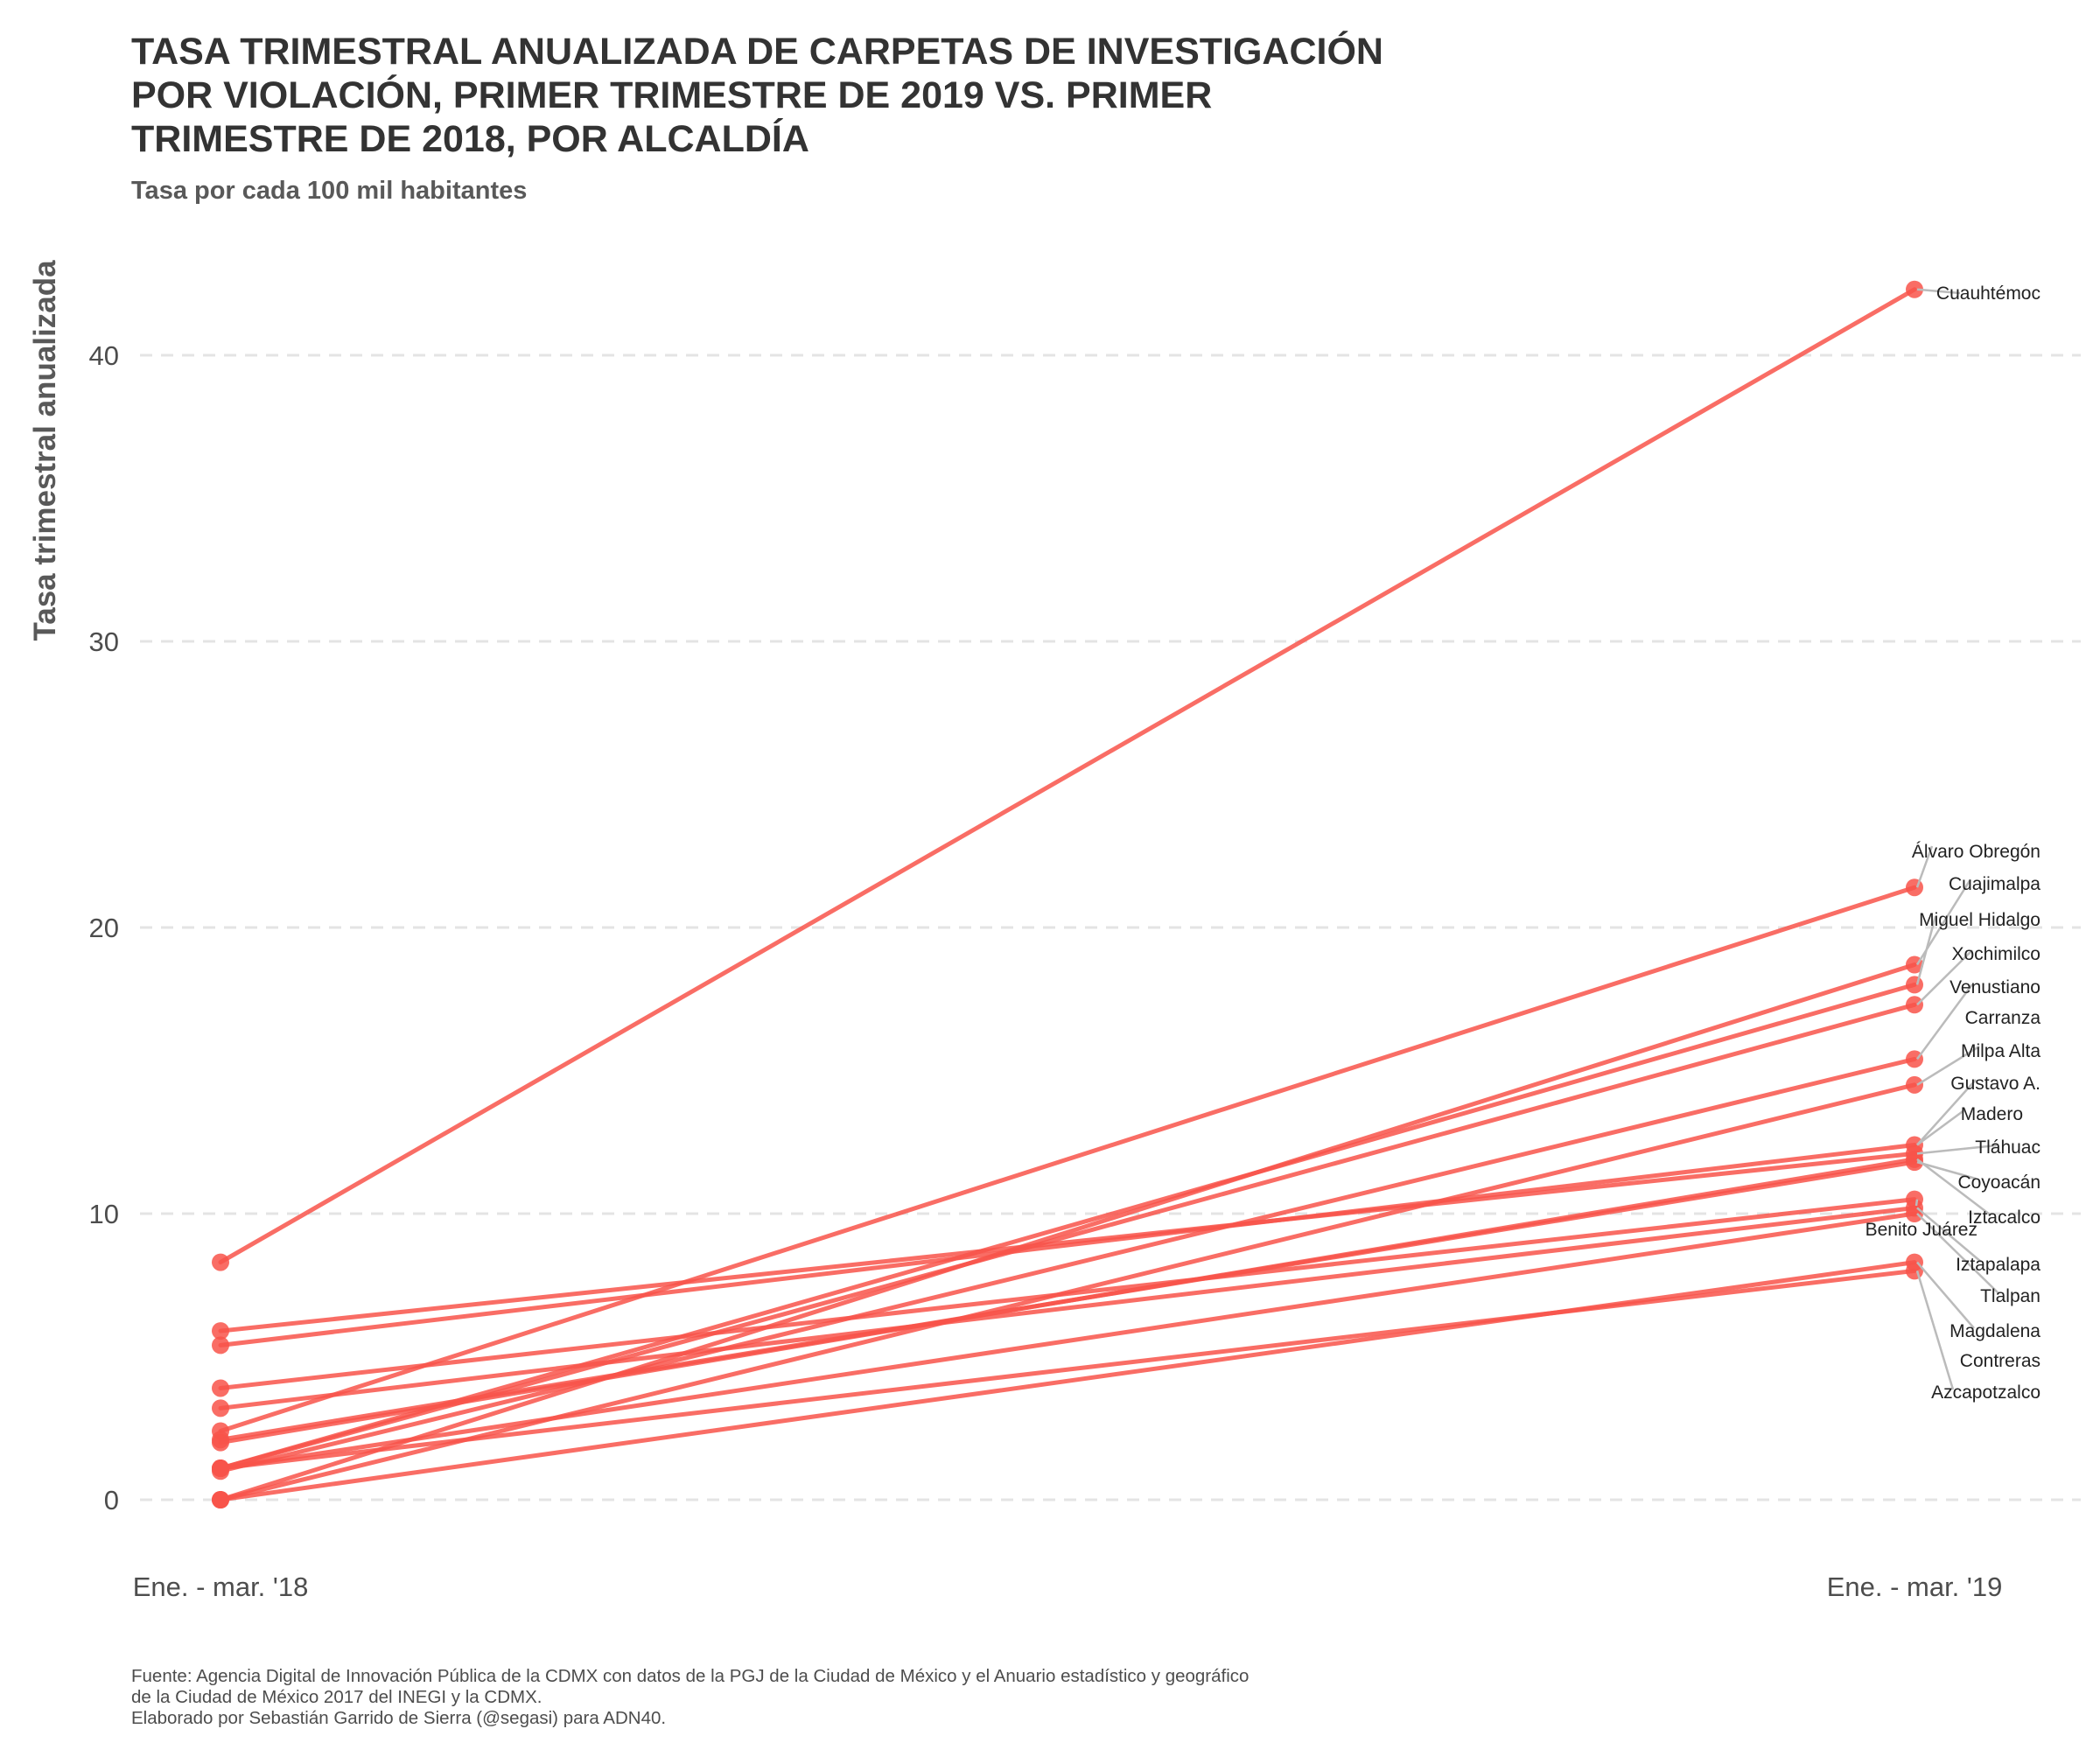 This screenshot has height=1750, width=2100. What do you see at coordinates (1979, 920) in the screenshot?
I see `series-label-4: Miguel Hidalgo` at bounding box center [1979, 920].